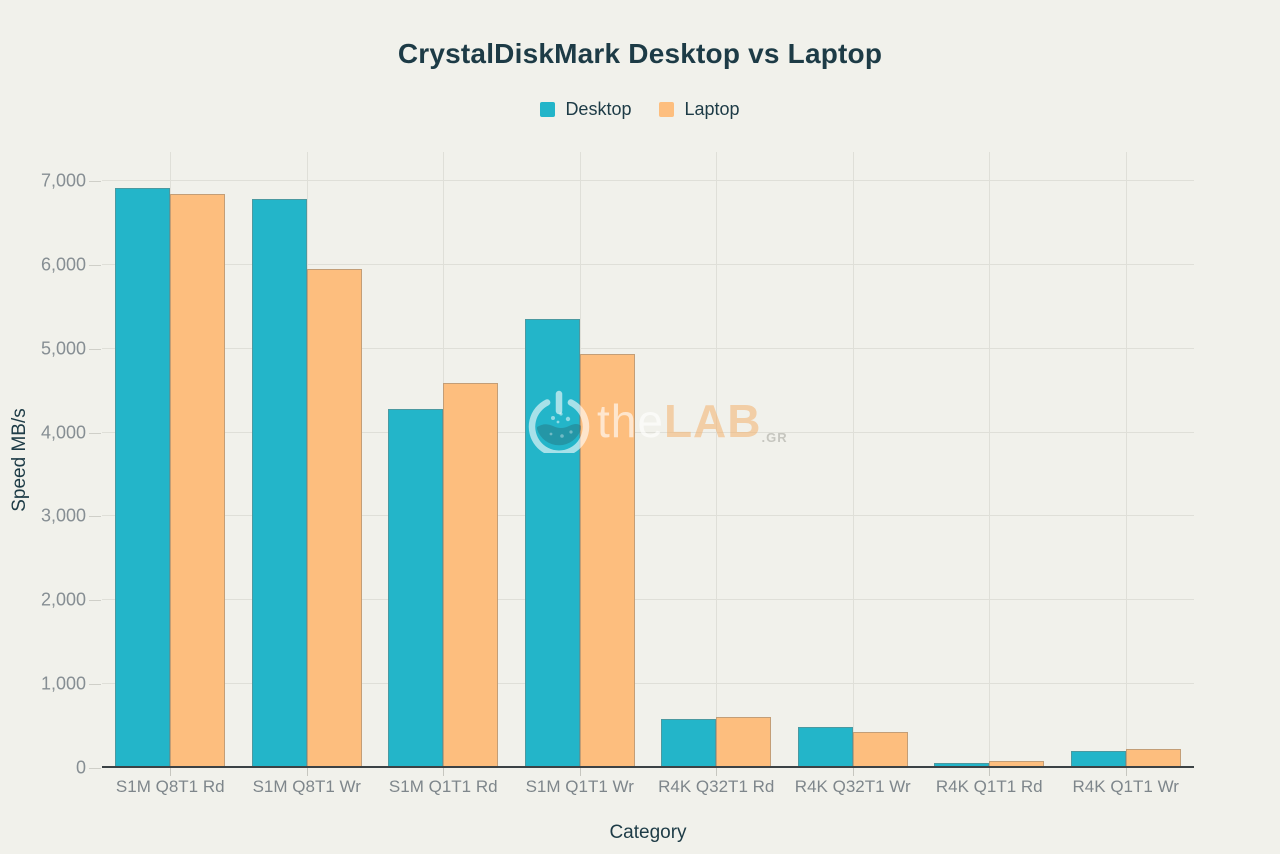 The width and height of the screenshot is (1280, 854). Describe the element at coordinates (63, 180) in the screenshot. I see `y-tick-label-7000: 7,000` at that location.